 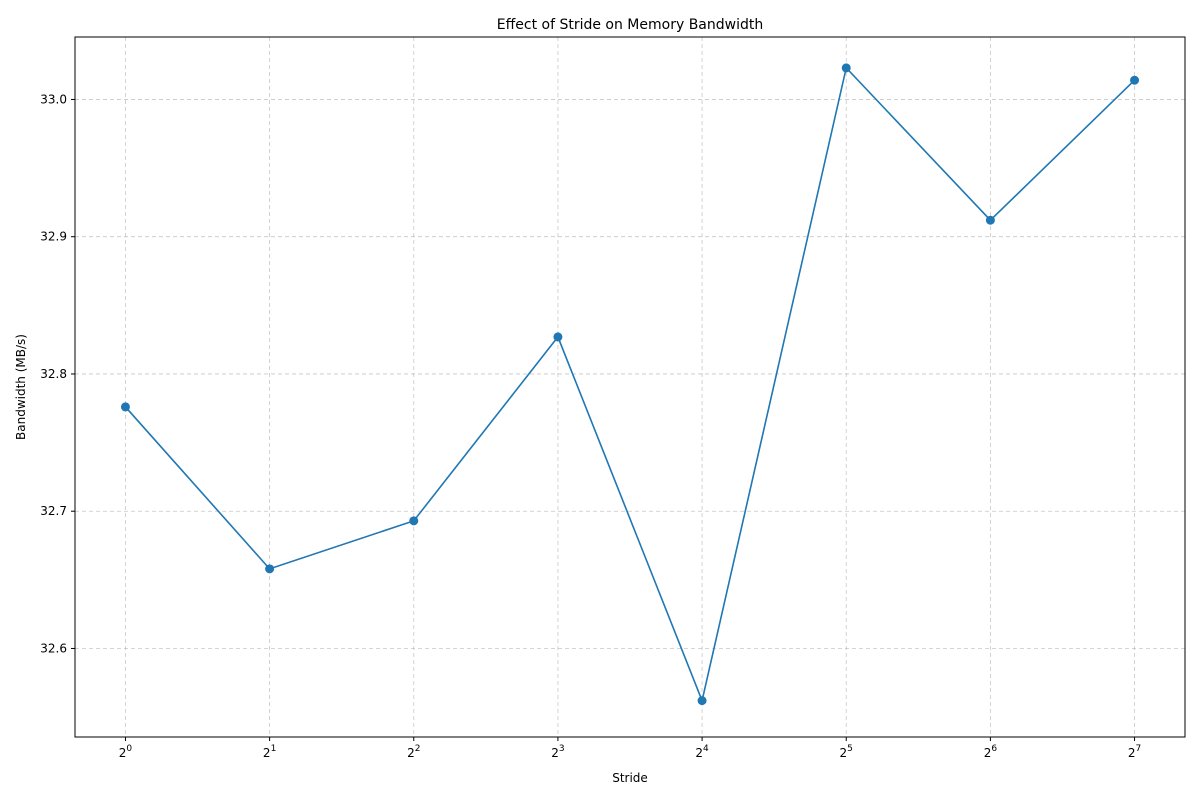 What do you see at coordinates (702, 752) in the screenshot?
I see `x-tick-label: 24` at bounding box center [702, 752].